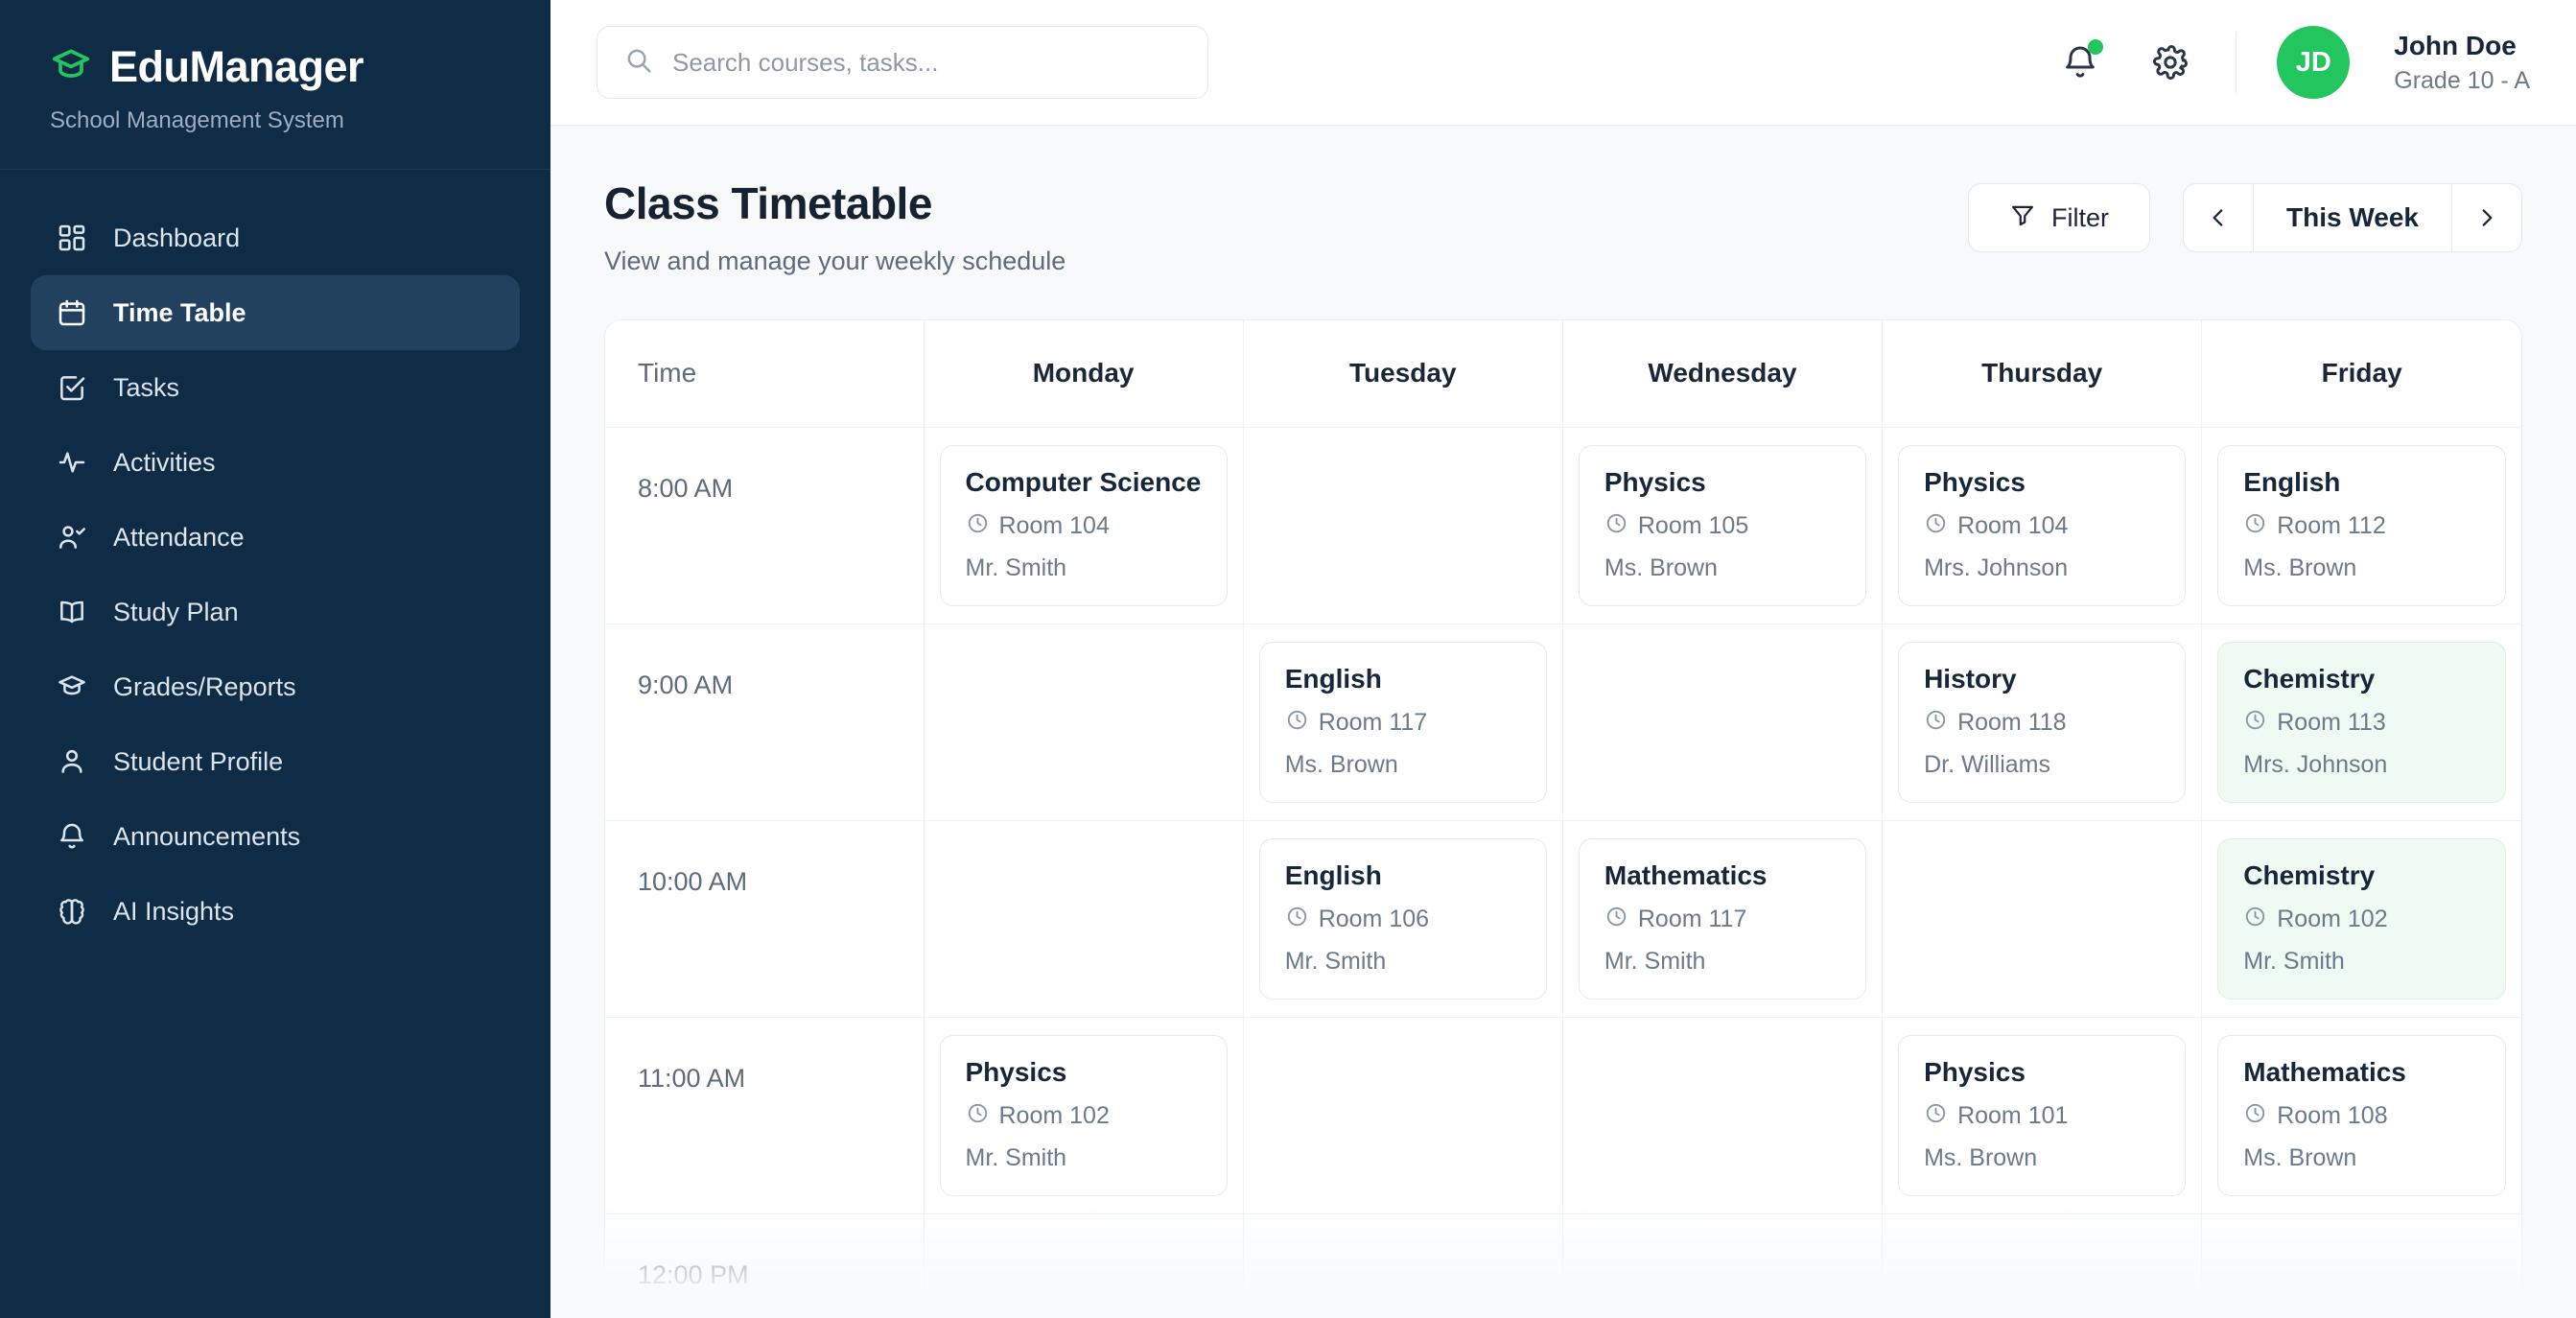 The width and height of the screenshot is (2576, 1318). What do you see at coordinates (2451, 217) in the screenshot?
I see `weeknav-divider-right` at bounding box center [2451, 217].